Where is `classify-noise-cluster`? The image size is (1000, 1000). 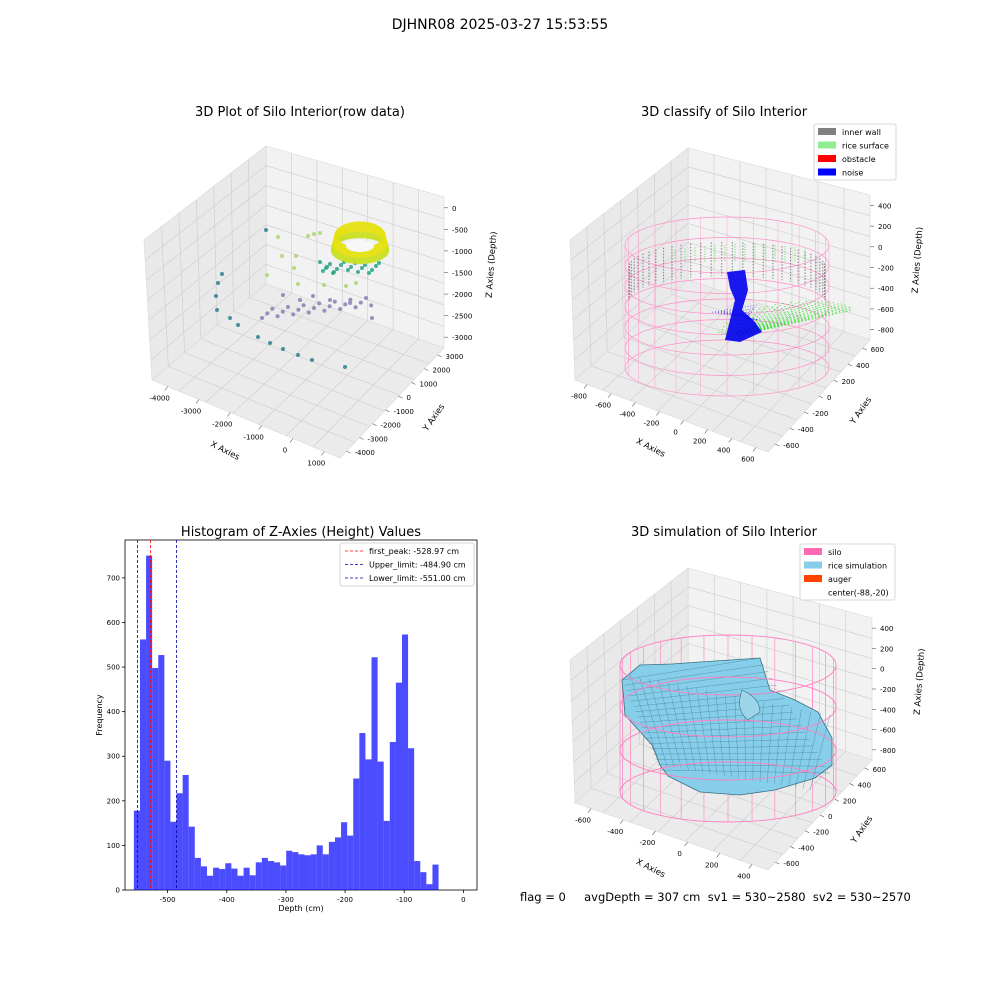
classify-noise-cluster is located at coordinates (743, 306).